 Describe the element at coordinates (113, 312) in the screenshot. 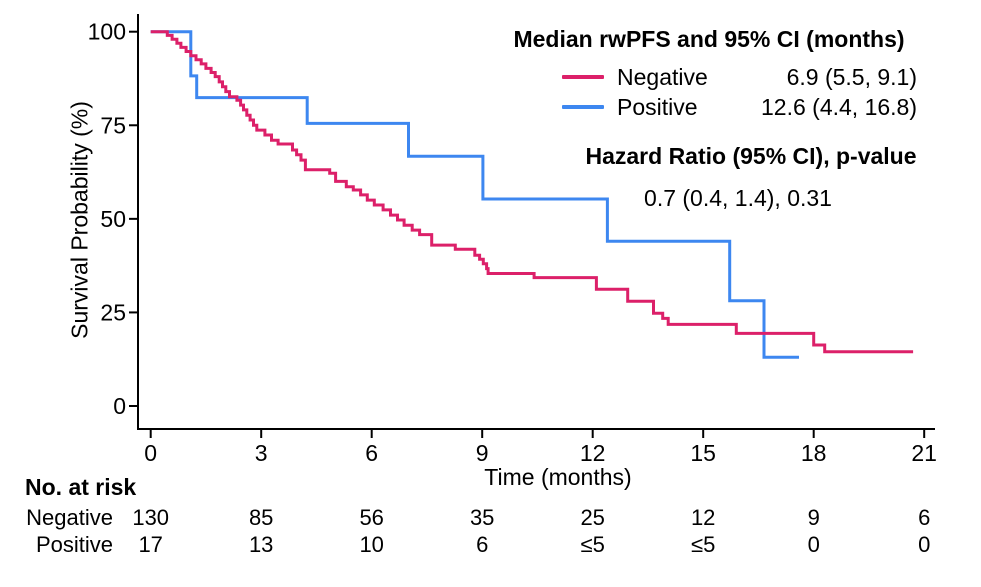

I see `y-tick-label: 25` at that location.